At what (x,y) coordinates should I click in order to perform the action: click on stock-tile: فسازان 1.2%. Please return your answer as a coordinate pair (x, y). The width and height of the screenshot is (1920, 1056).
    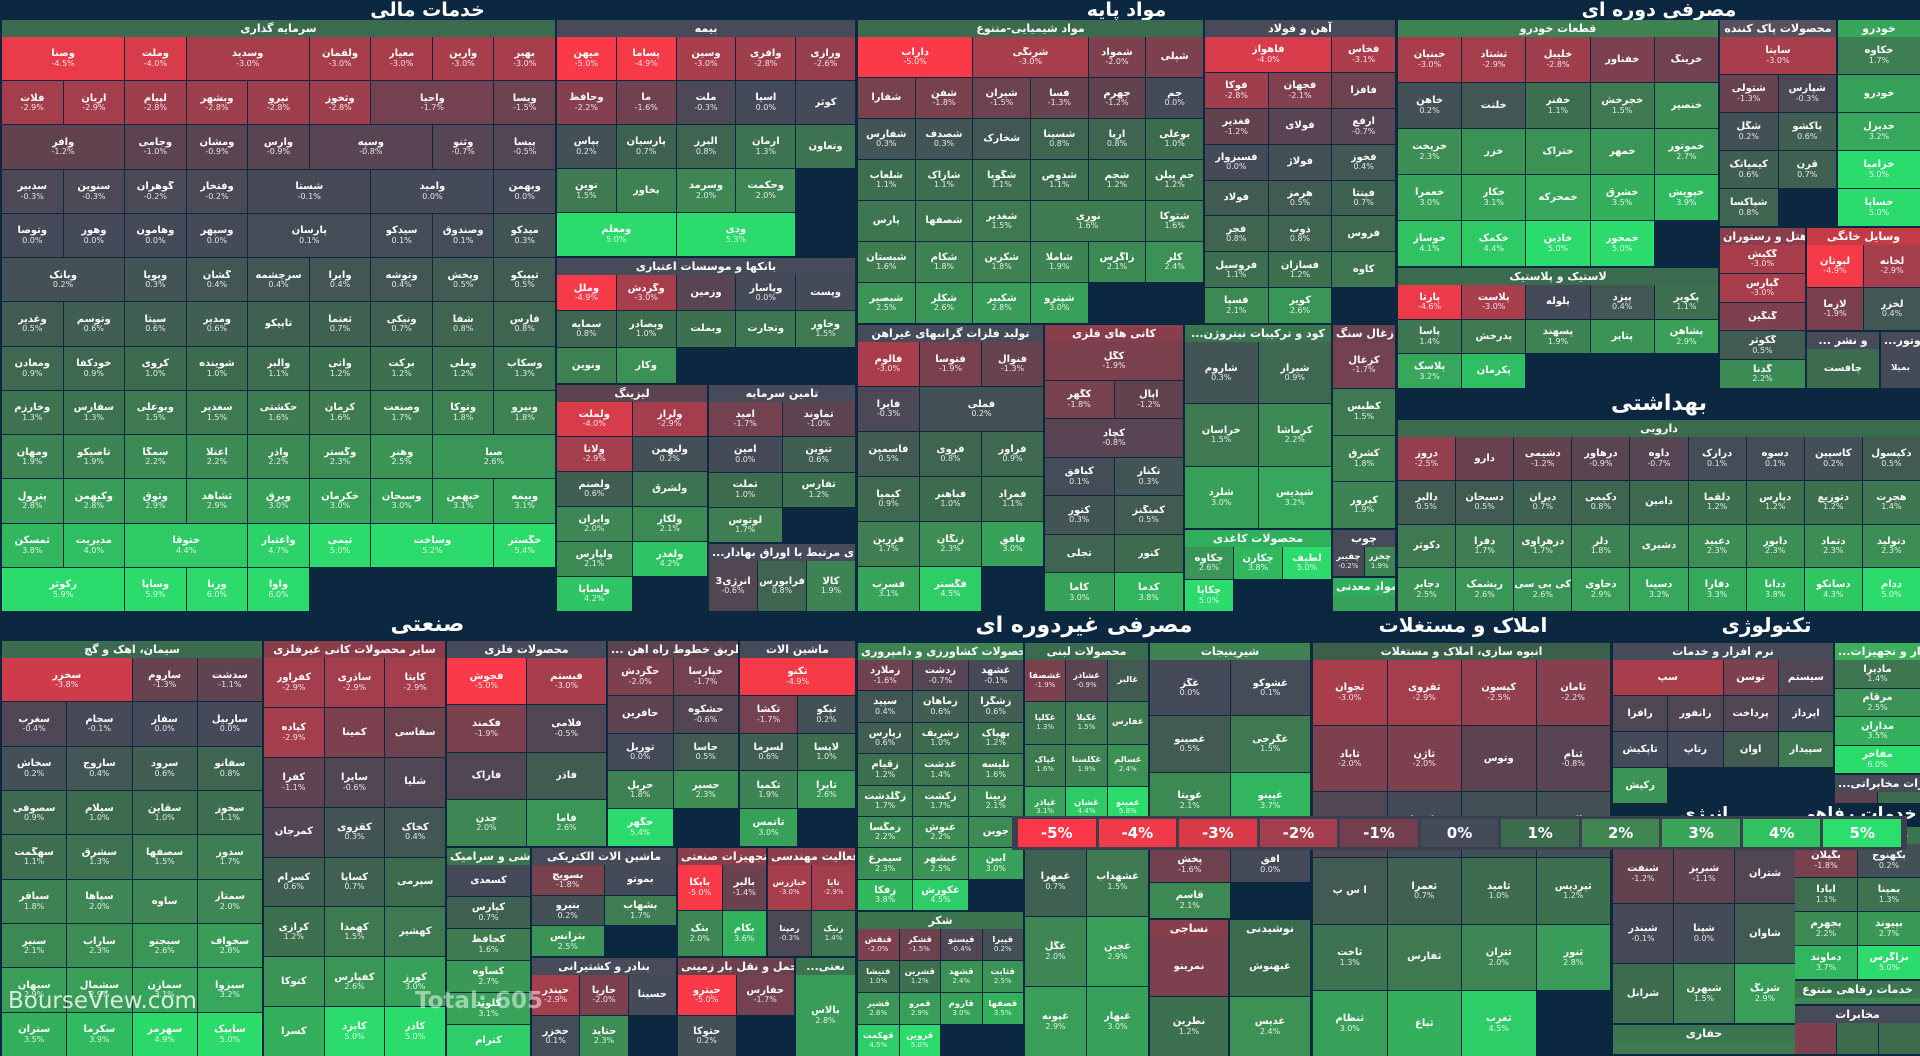
    Looking at the image, I should click on (1300, 270).